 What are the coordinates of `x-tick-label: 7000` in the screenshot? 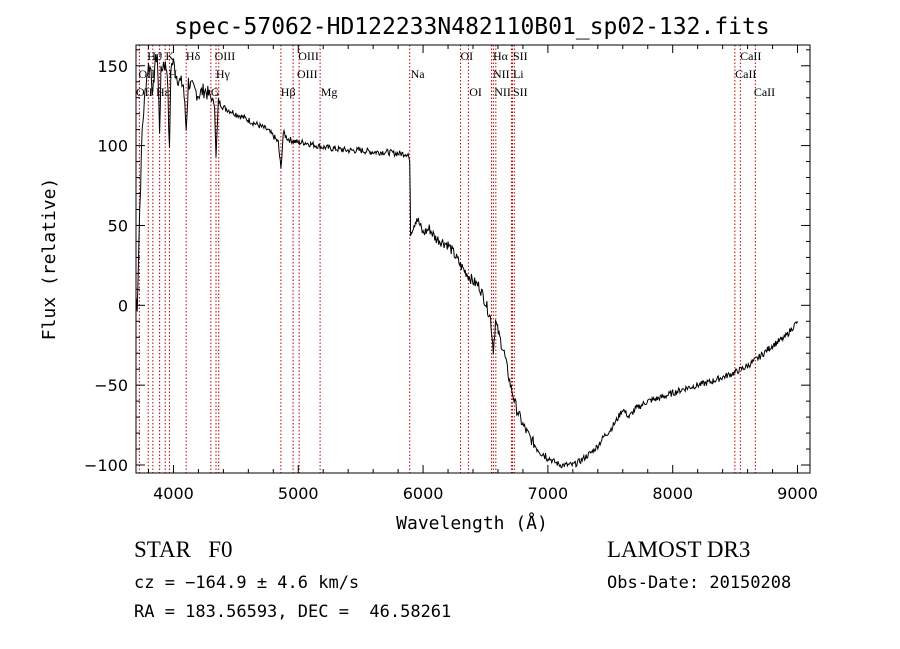 It's located at (548, 493).